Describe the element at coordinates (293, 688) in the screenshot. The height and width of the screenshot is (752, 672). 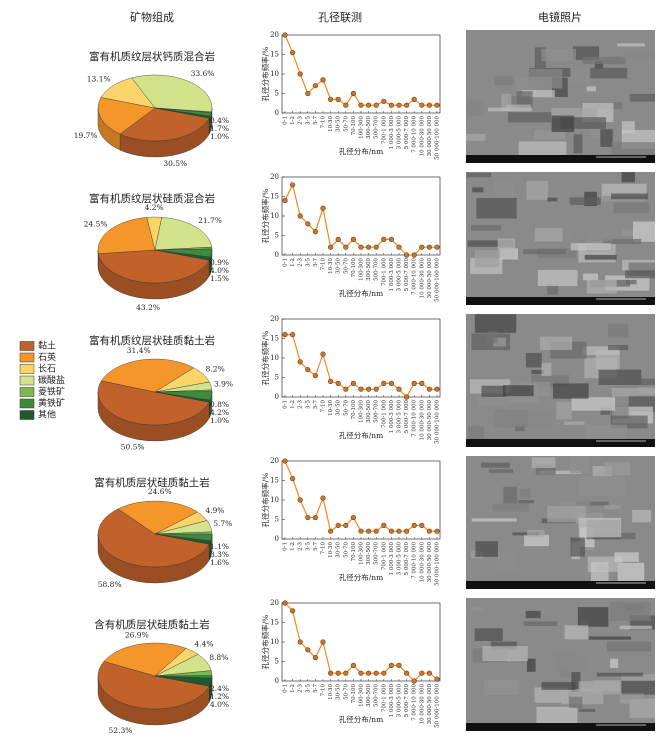
I see `x-tick-label: 1-2` at that location.